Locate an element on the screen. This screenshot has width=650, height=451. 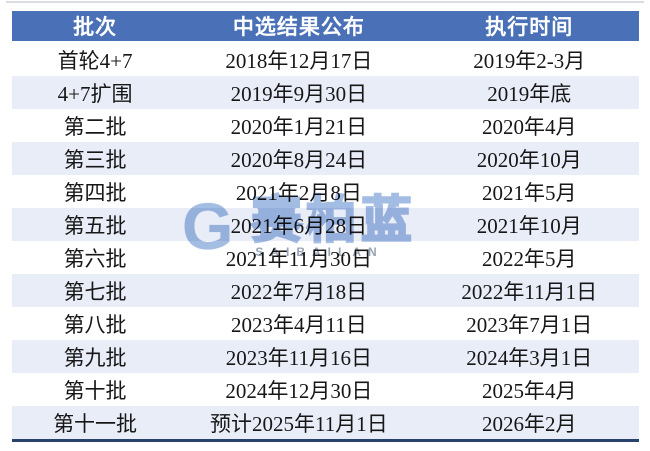
table-cell: 2021年10月 is located at coordinates (529, 225).